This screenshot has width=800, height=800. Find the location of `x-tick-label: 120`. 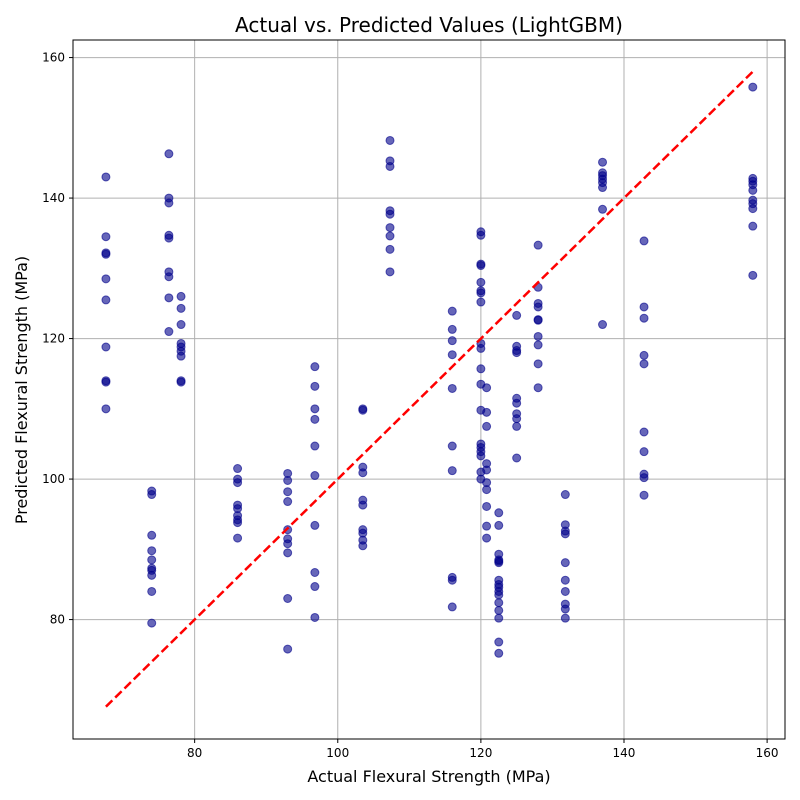

x-tick-label: 120 is located at coordinates (480, 753).